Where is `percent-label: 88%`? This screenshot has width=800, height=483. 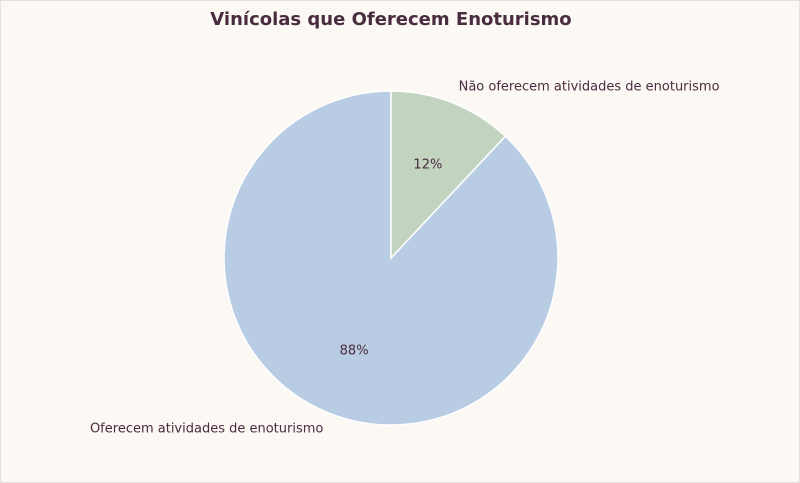 percent-label: 88% is located at coordinates (354, 351).